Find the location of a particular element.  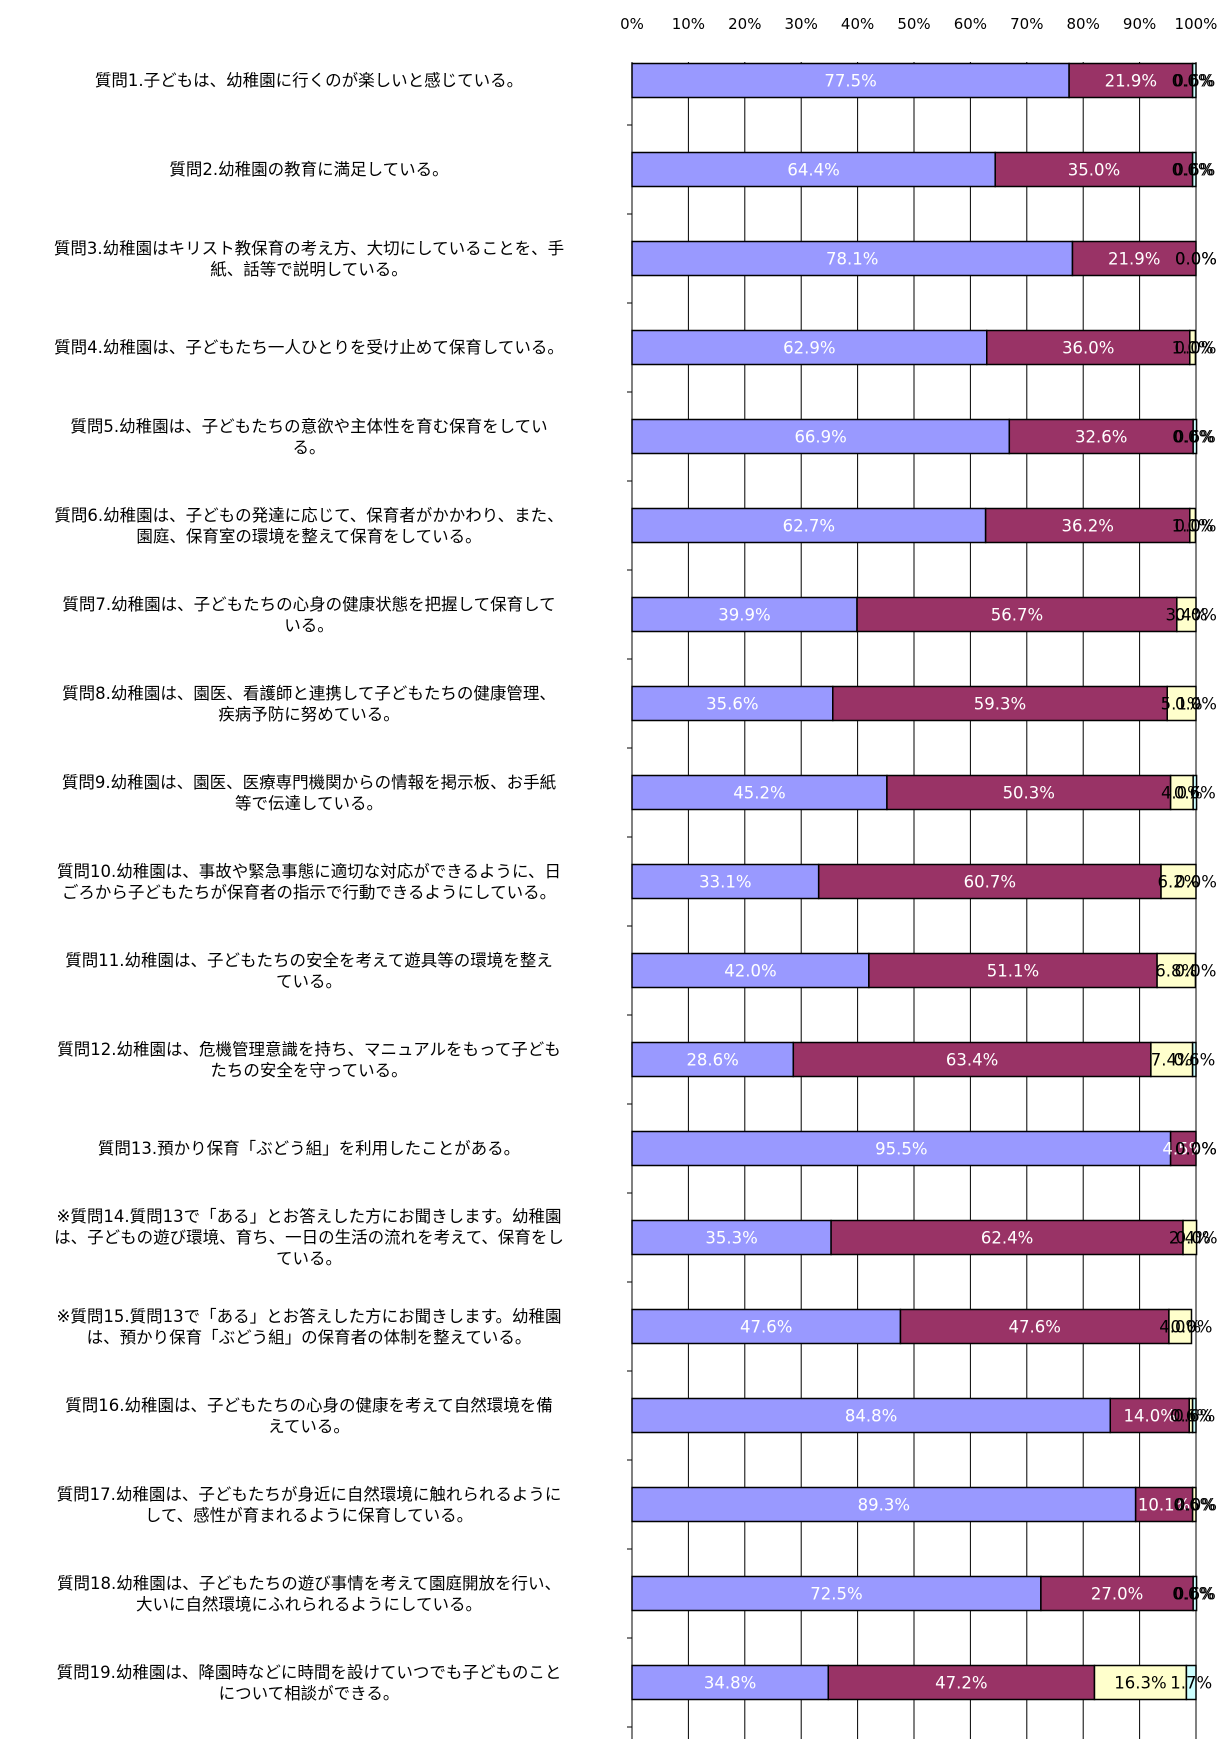

question-label-line: 等で伝達している。 is located at coordinates (308, 803).